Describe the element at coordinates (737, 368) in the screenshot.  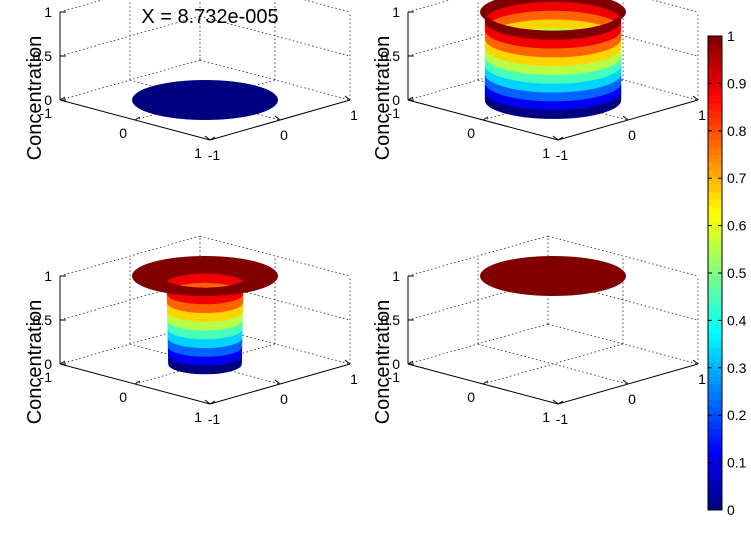
I see `colorbar-tick-label: 0.3` at that location.